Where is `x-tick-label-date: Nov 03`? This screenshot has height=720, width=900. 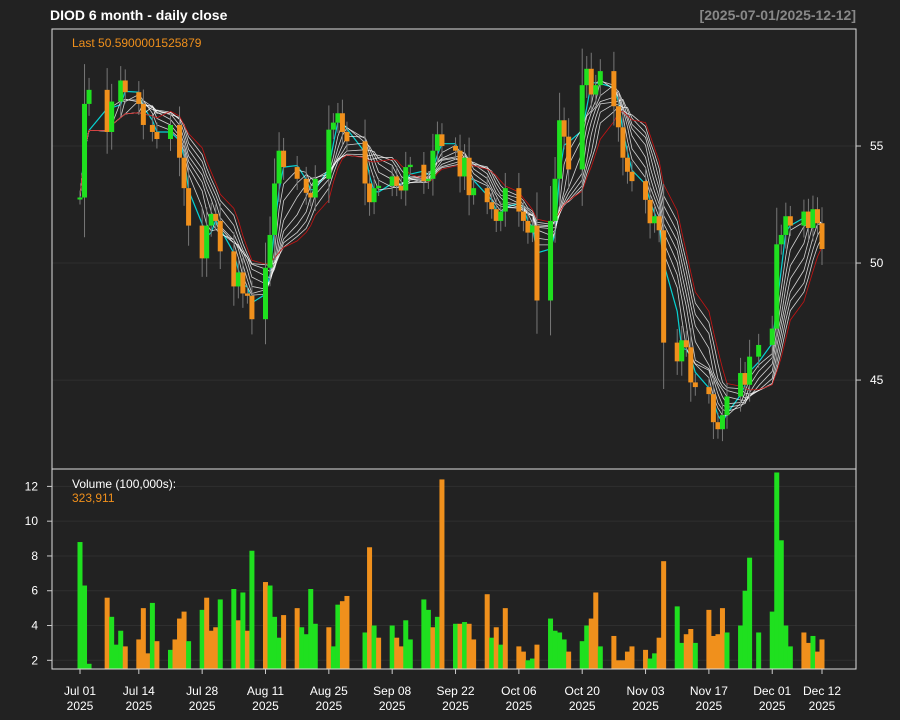
x-tick-label-date: Nov 03 is located at coordinates (646, 691).